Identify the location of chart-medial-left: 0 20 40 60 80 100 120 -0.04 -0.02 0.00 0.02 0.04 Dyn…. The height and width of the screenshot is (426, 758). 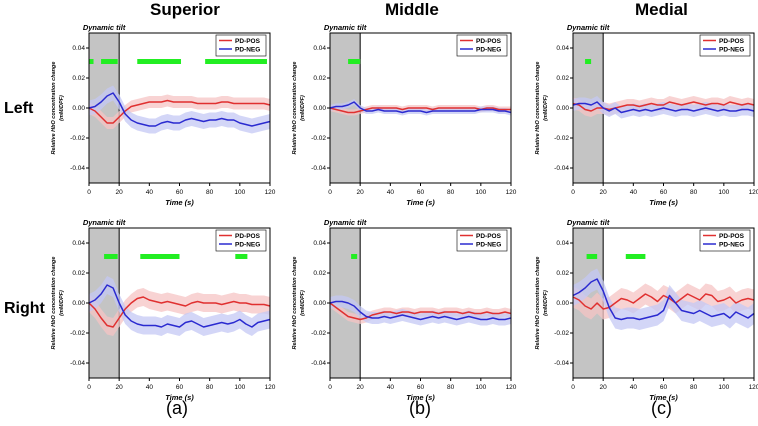
(646, 115).